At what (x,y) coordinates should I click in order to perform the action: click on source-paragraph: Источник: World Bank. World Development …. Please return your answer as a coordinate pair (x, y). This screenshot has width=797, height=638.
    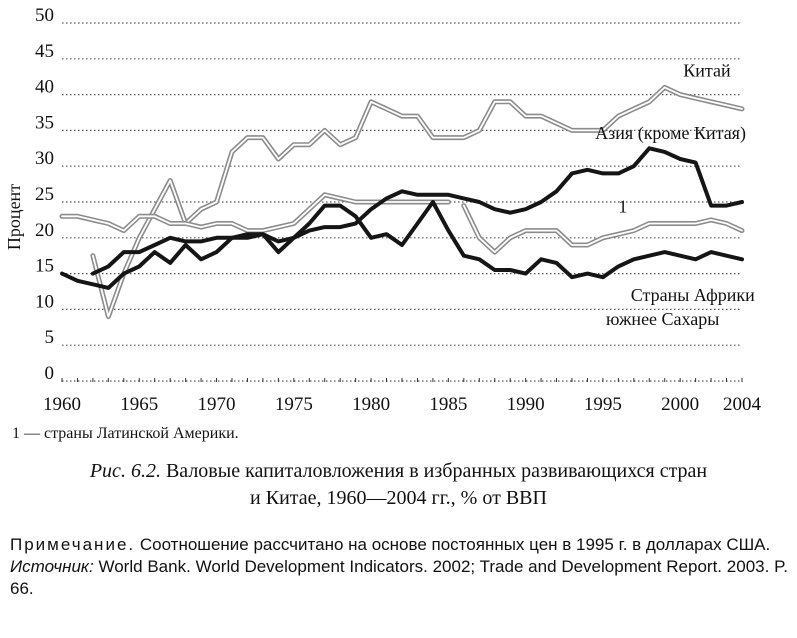
    Looking at the image, I should click on (399, 578).